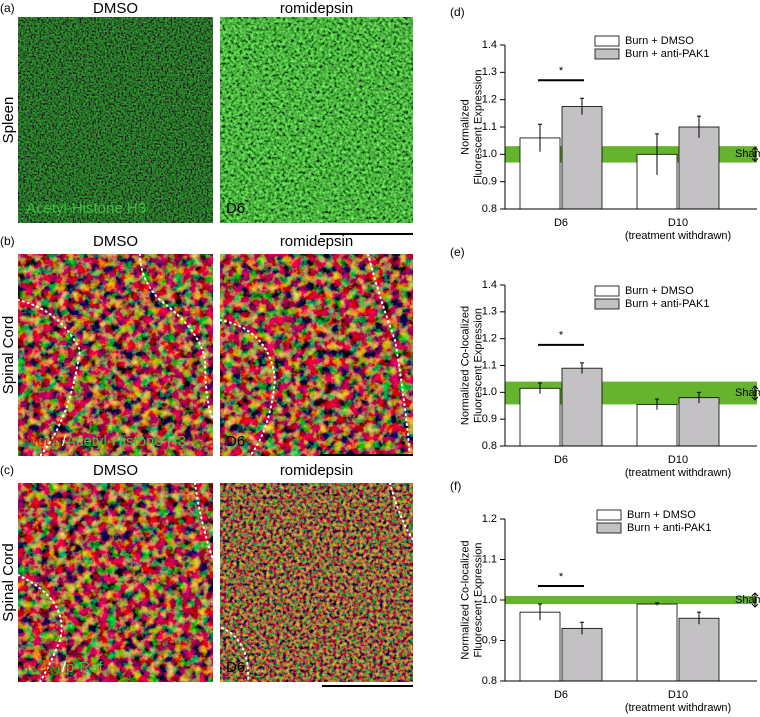  I want to click on panel-label: (b), so click(7, 241).